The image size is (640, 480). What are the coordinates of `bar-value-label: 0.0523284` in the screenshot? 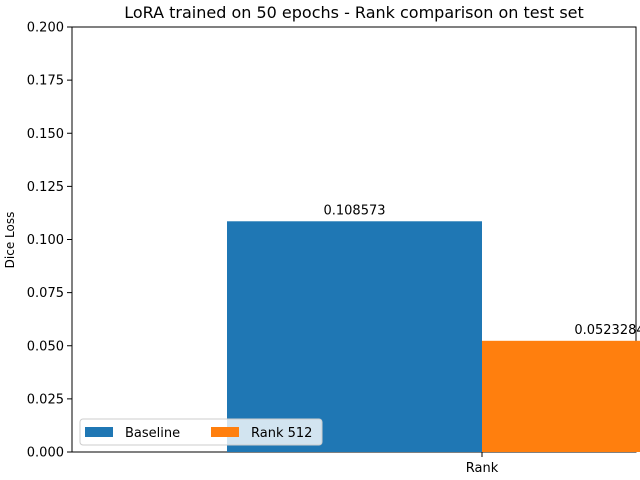 It's located at (607, 330).